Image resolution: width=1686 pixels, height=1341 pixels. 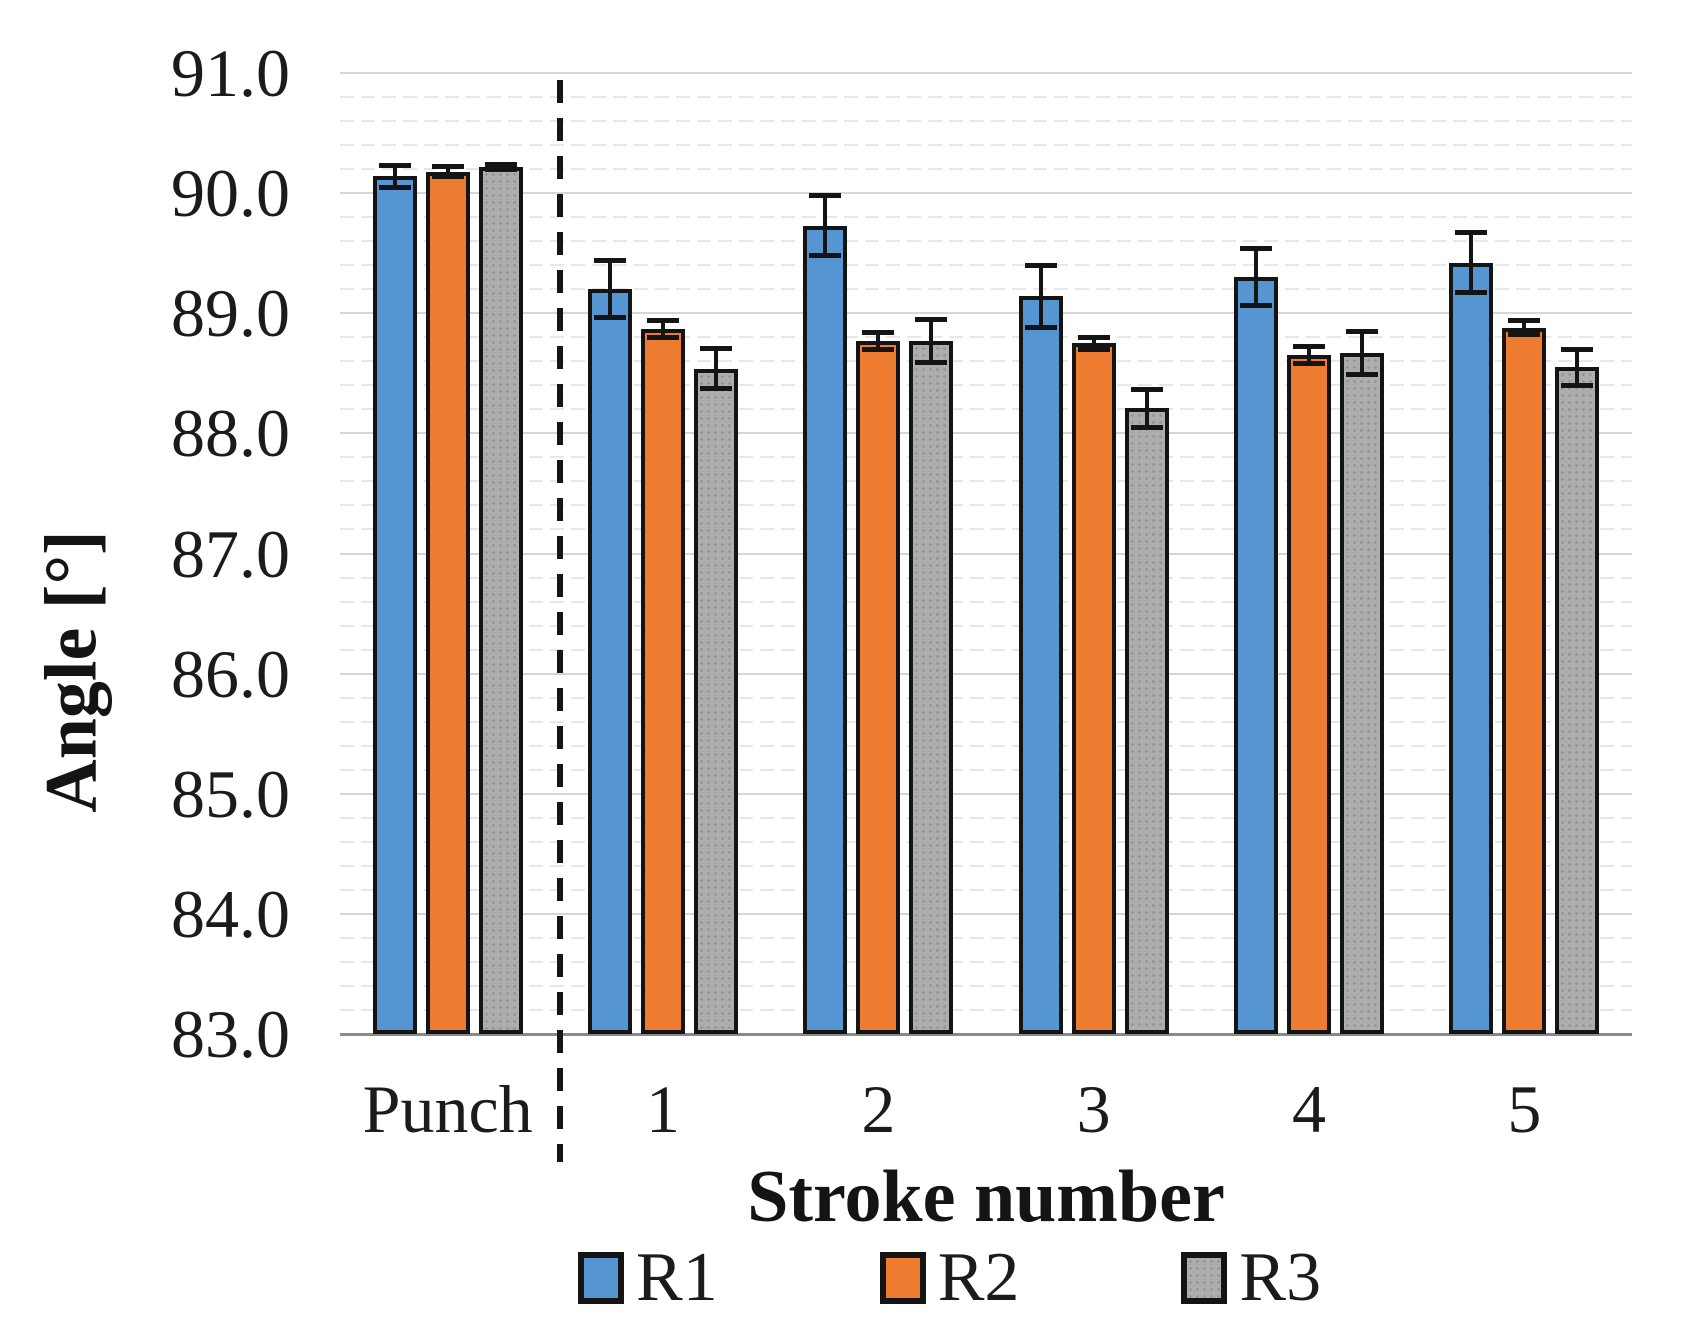 I want to click on legend-label-r2: R2, so click(x=978, y=1277).